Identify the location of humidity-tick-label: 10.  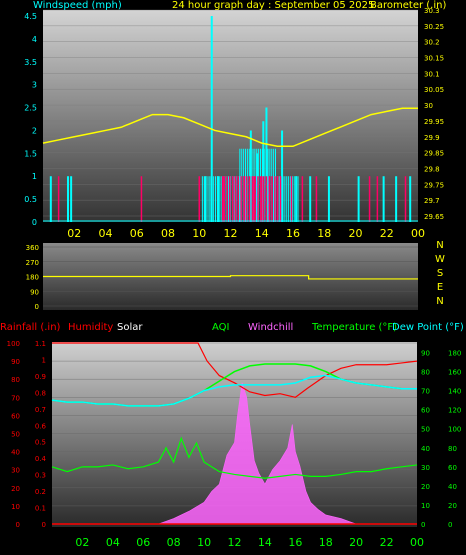
(15, 507).